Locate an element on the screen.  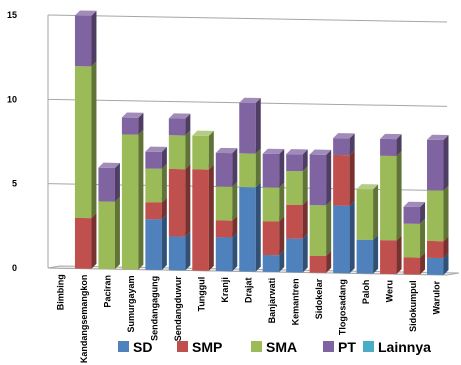
bar-segment-smp-banjarwati is located at coordinates (273, 236).